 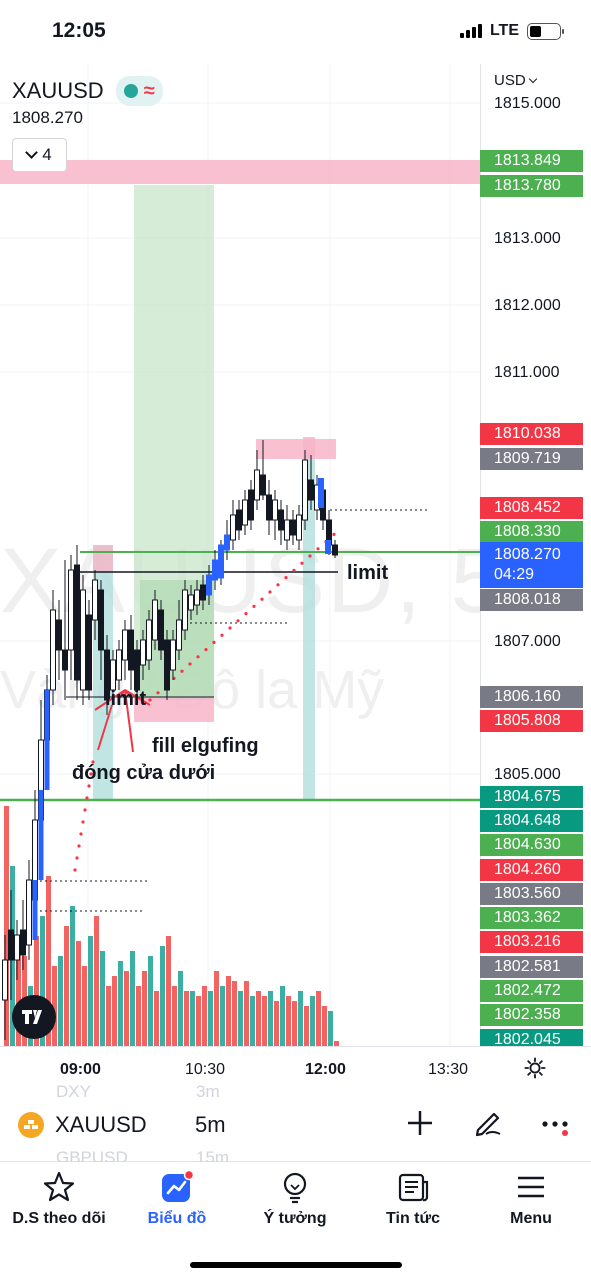 What do you see at coordinates (39, 155) in the screenshot?
I see `indicators-collapse-button: 4` at bounding box center [39, 155].